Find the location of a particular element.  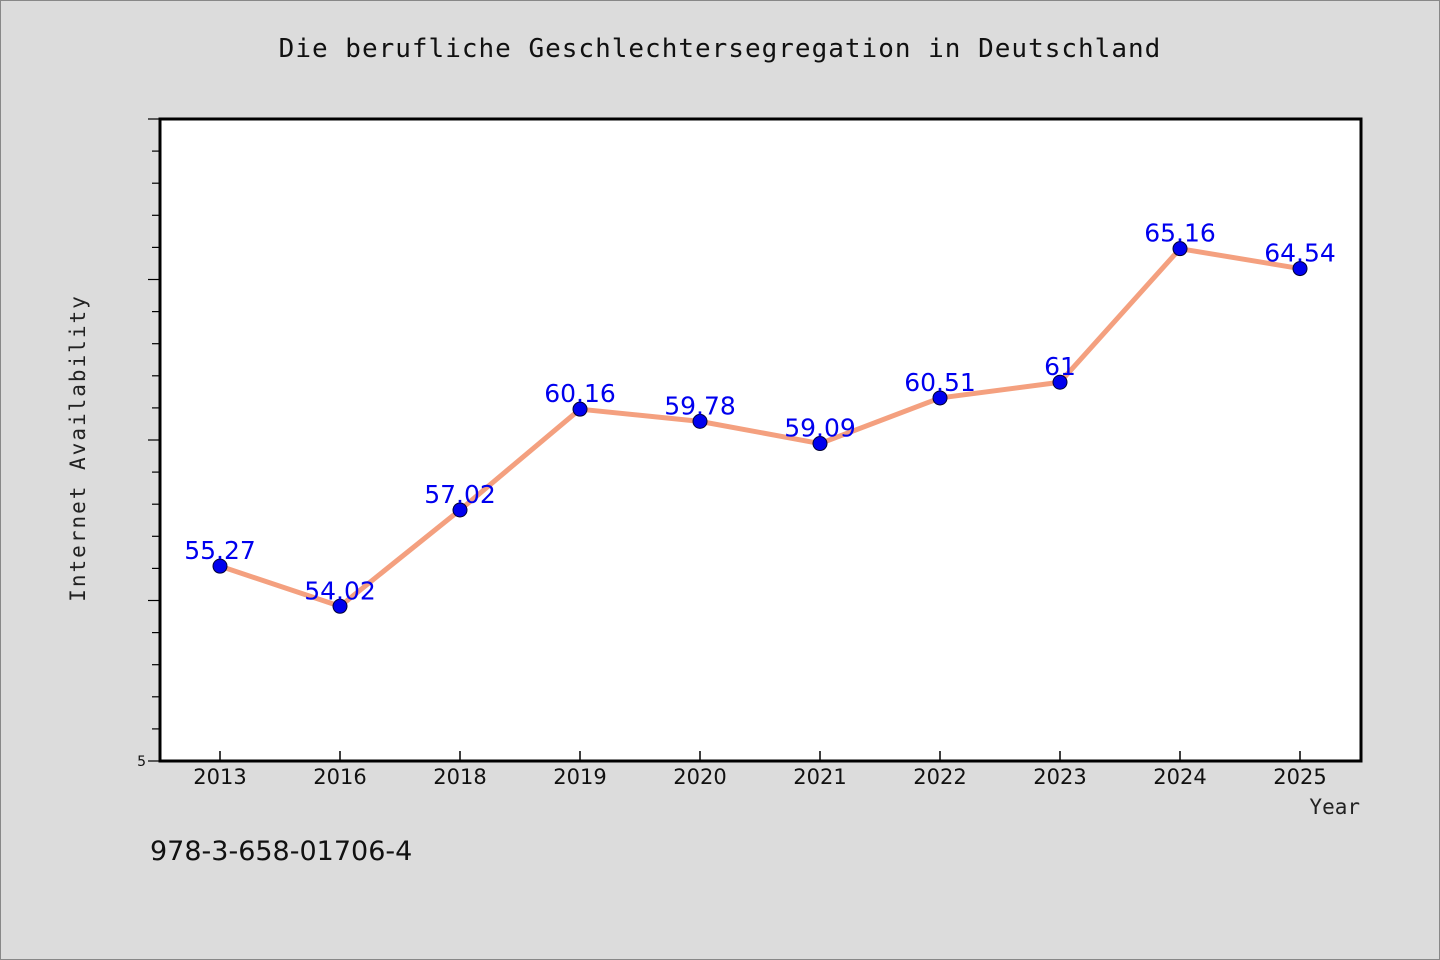

data-label: 59.09 is located at coordinates (820, 428).